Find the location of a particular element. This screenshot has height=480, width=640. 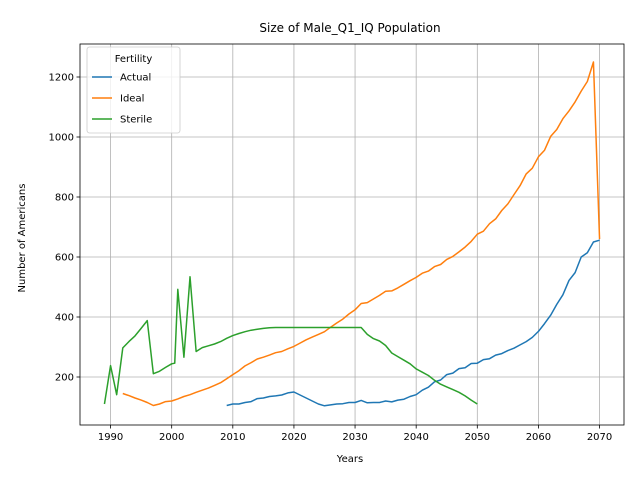

x-tick-label: 2020 is located at coordinates (293, 437).